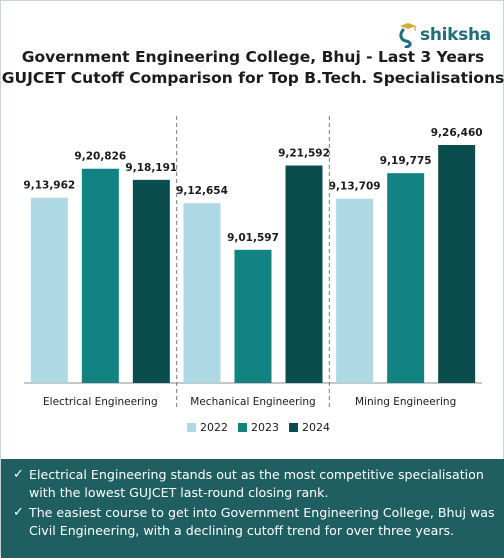 The image size is (504, 558). What do you see at coordinates (407, 35) in the screenshot?
I see `graduate-cap-icon` at bounding box center [407, 35].